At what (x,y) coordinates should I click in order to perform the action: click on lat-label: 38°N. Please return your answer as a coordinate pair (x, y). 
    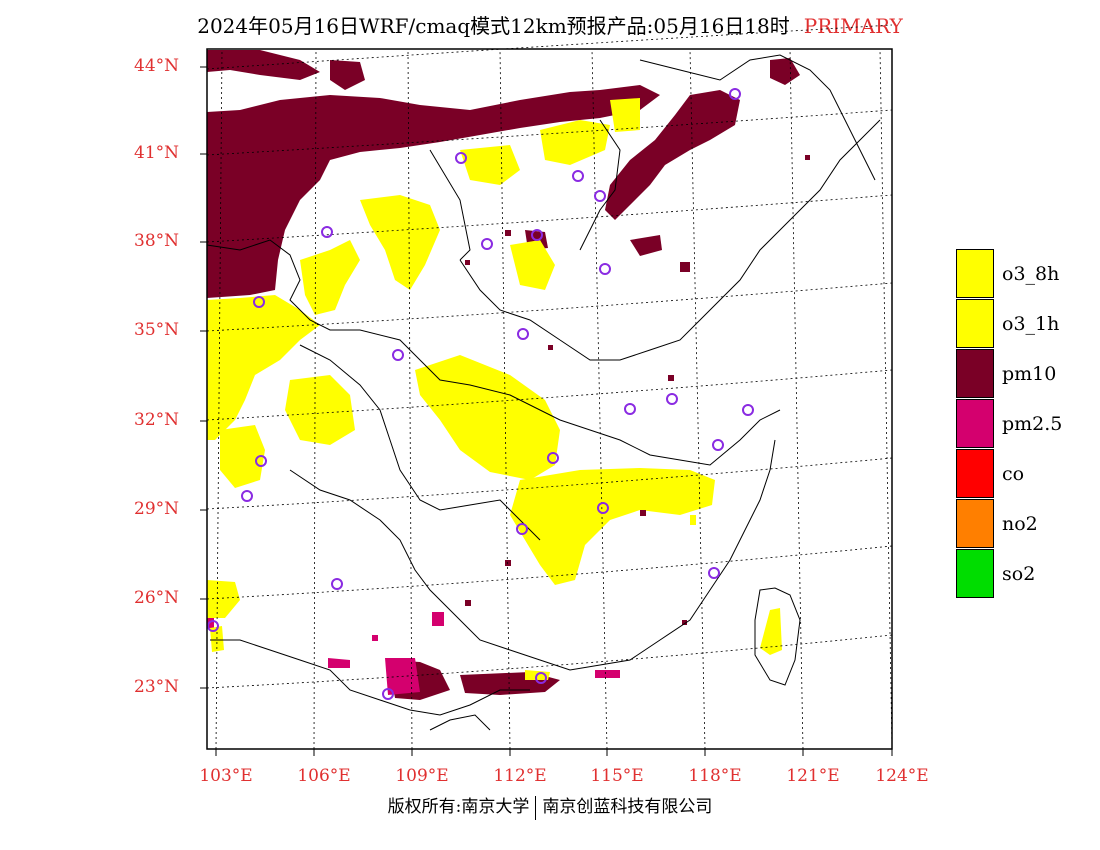
    Looking at the image, I should click on (157, 241).